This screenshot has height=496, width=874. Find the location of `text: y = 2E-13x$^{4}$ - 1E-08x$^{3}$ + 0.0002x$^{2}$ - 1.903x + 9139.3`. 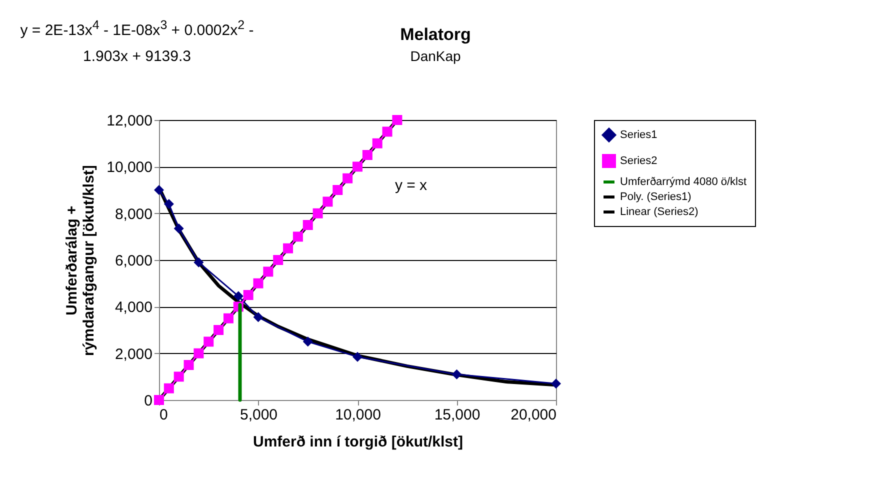

text: y = 2E-13x$^{4}$ - 1E-08x$^{3}$ + 0.0002x$^{2}$ - 1.903x + 9139.3 is located at coordinates (137, 41).